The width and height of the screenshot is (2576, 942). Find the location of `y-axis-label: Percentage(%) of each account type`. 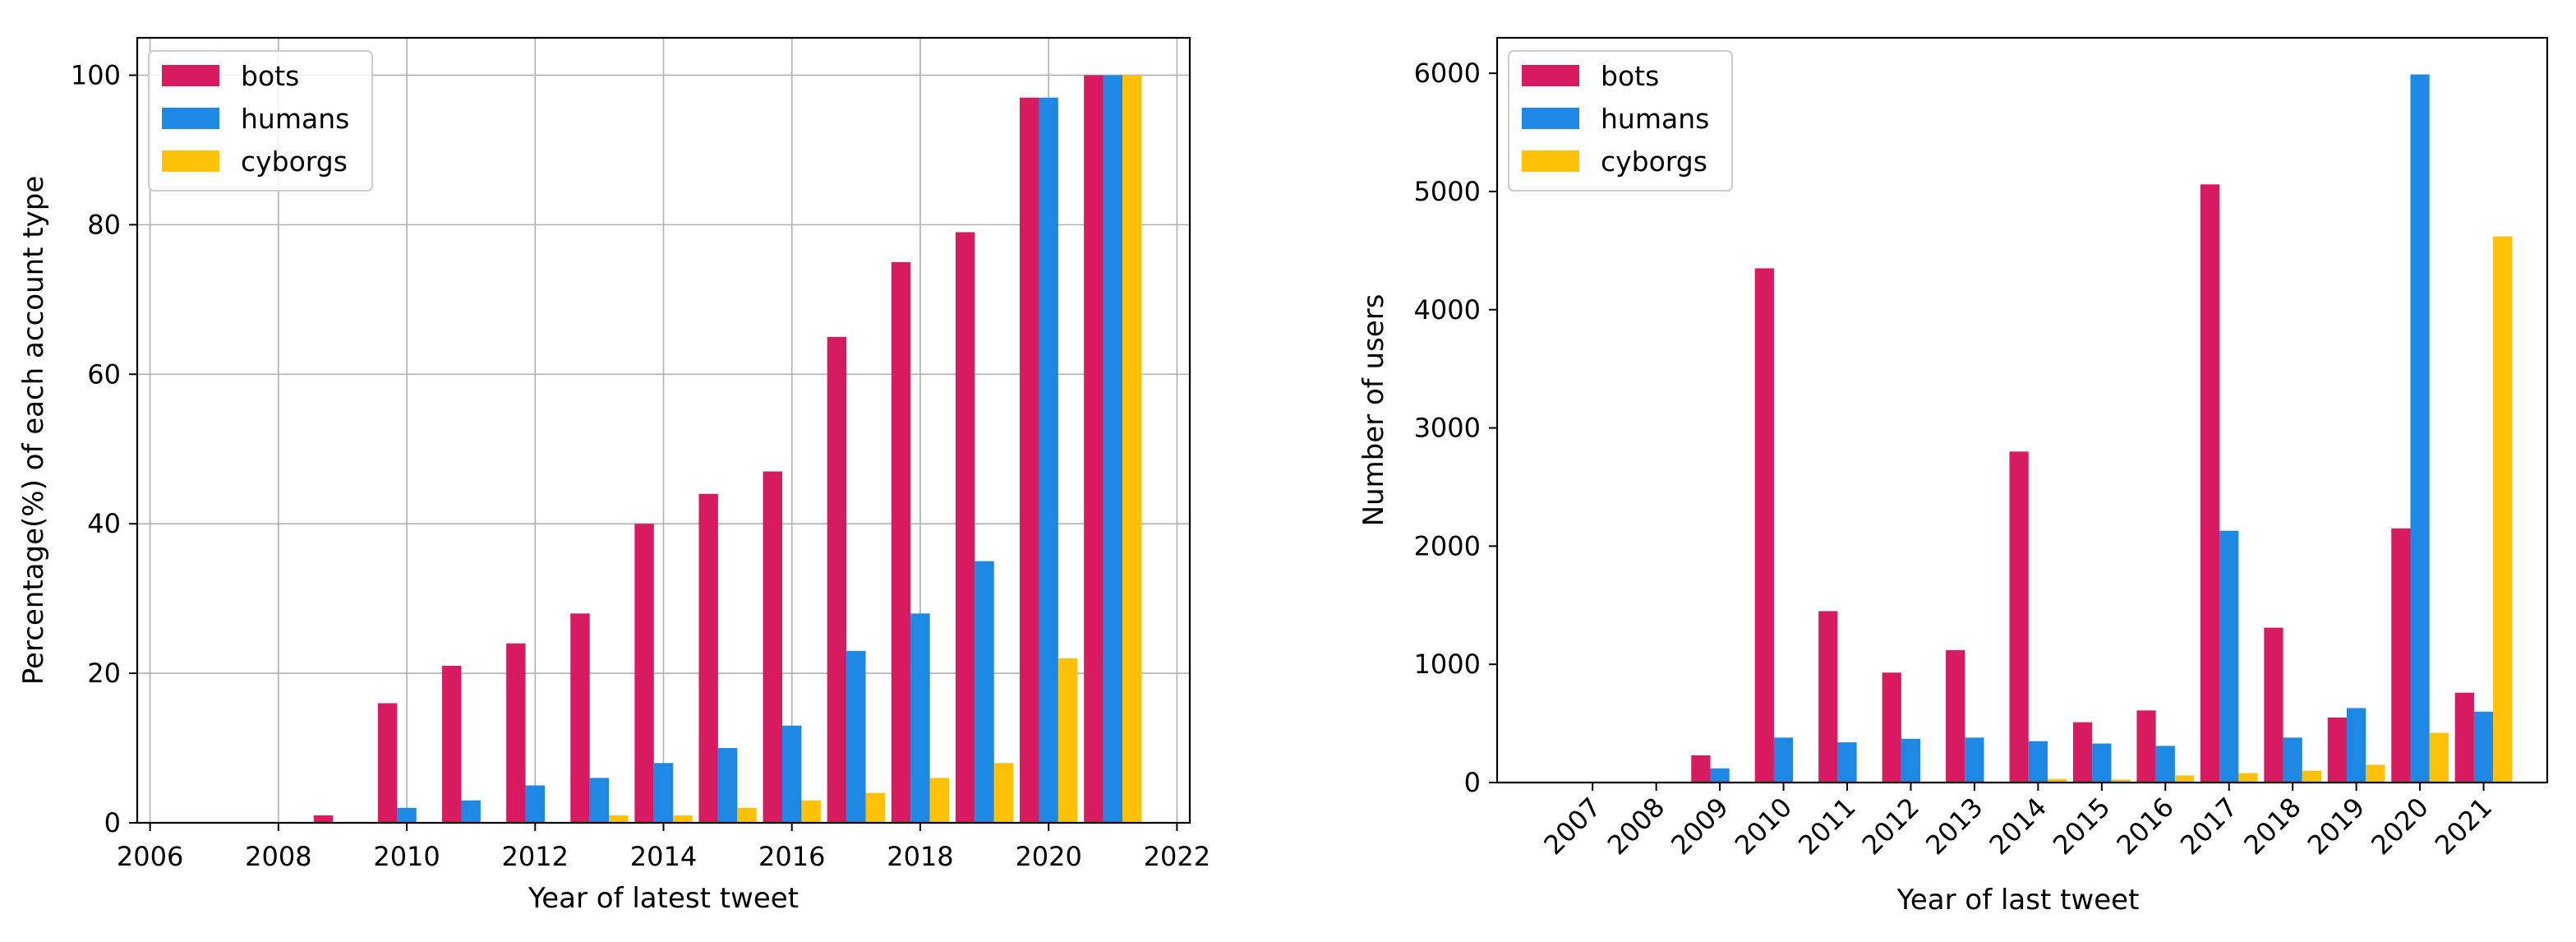

y-axis-label: Percentage(%) of each account type is located at coordinates (33, 431).